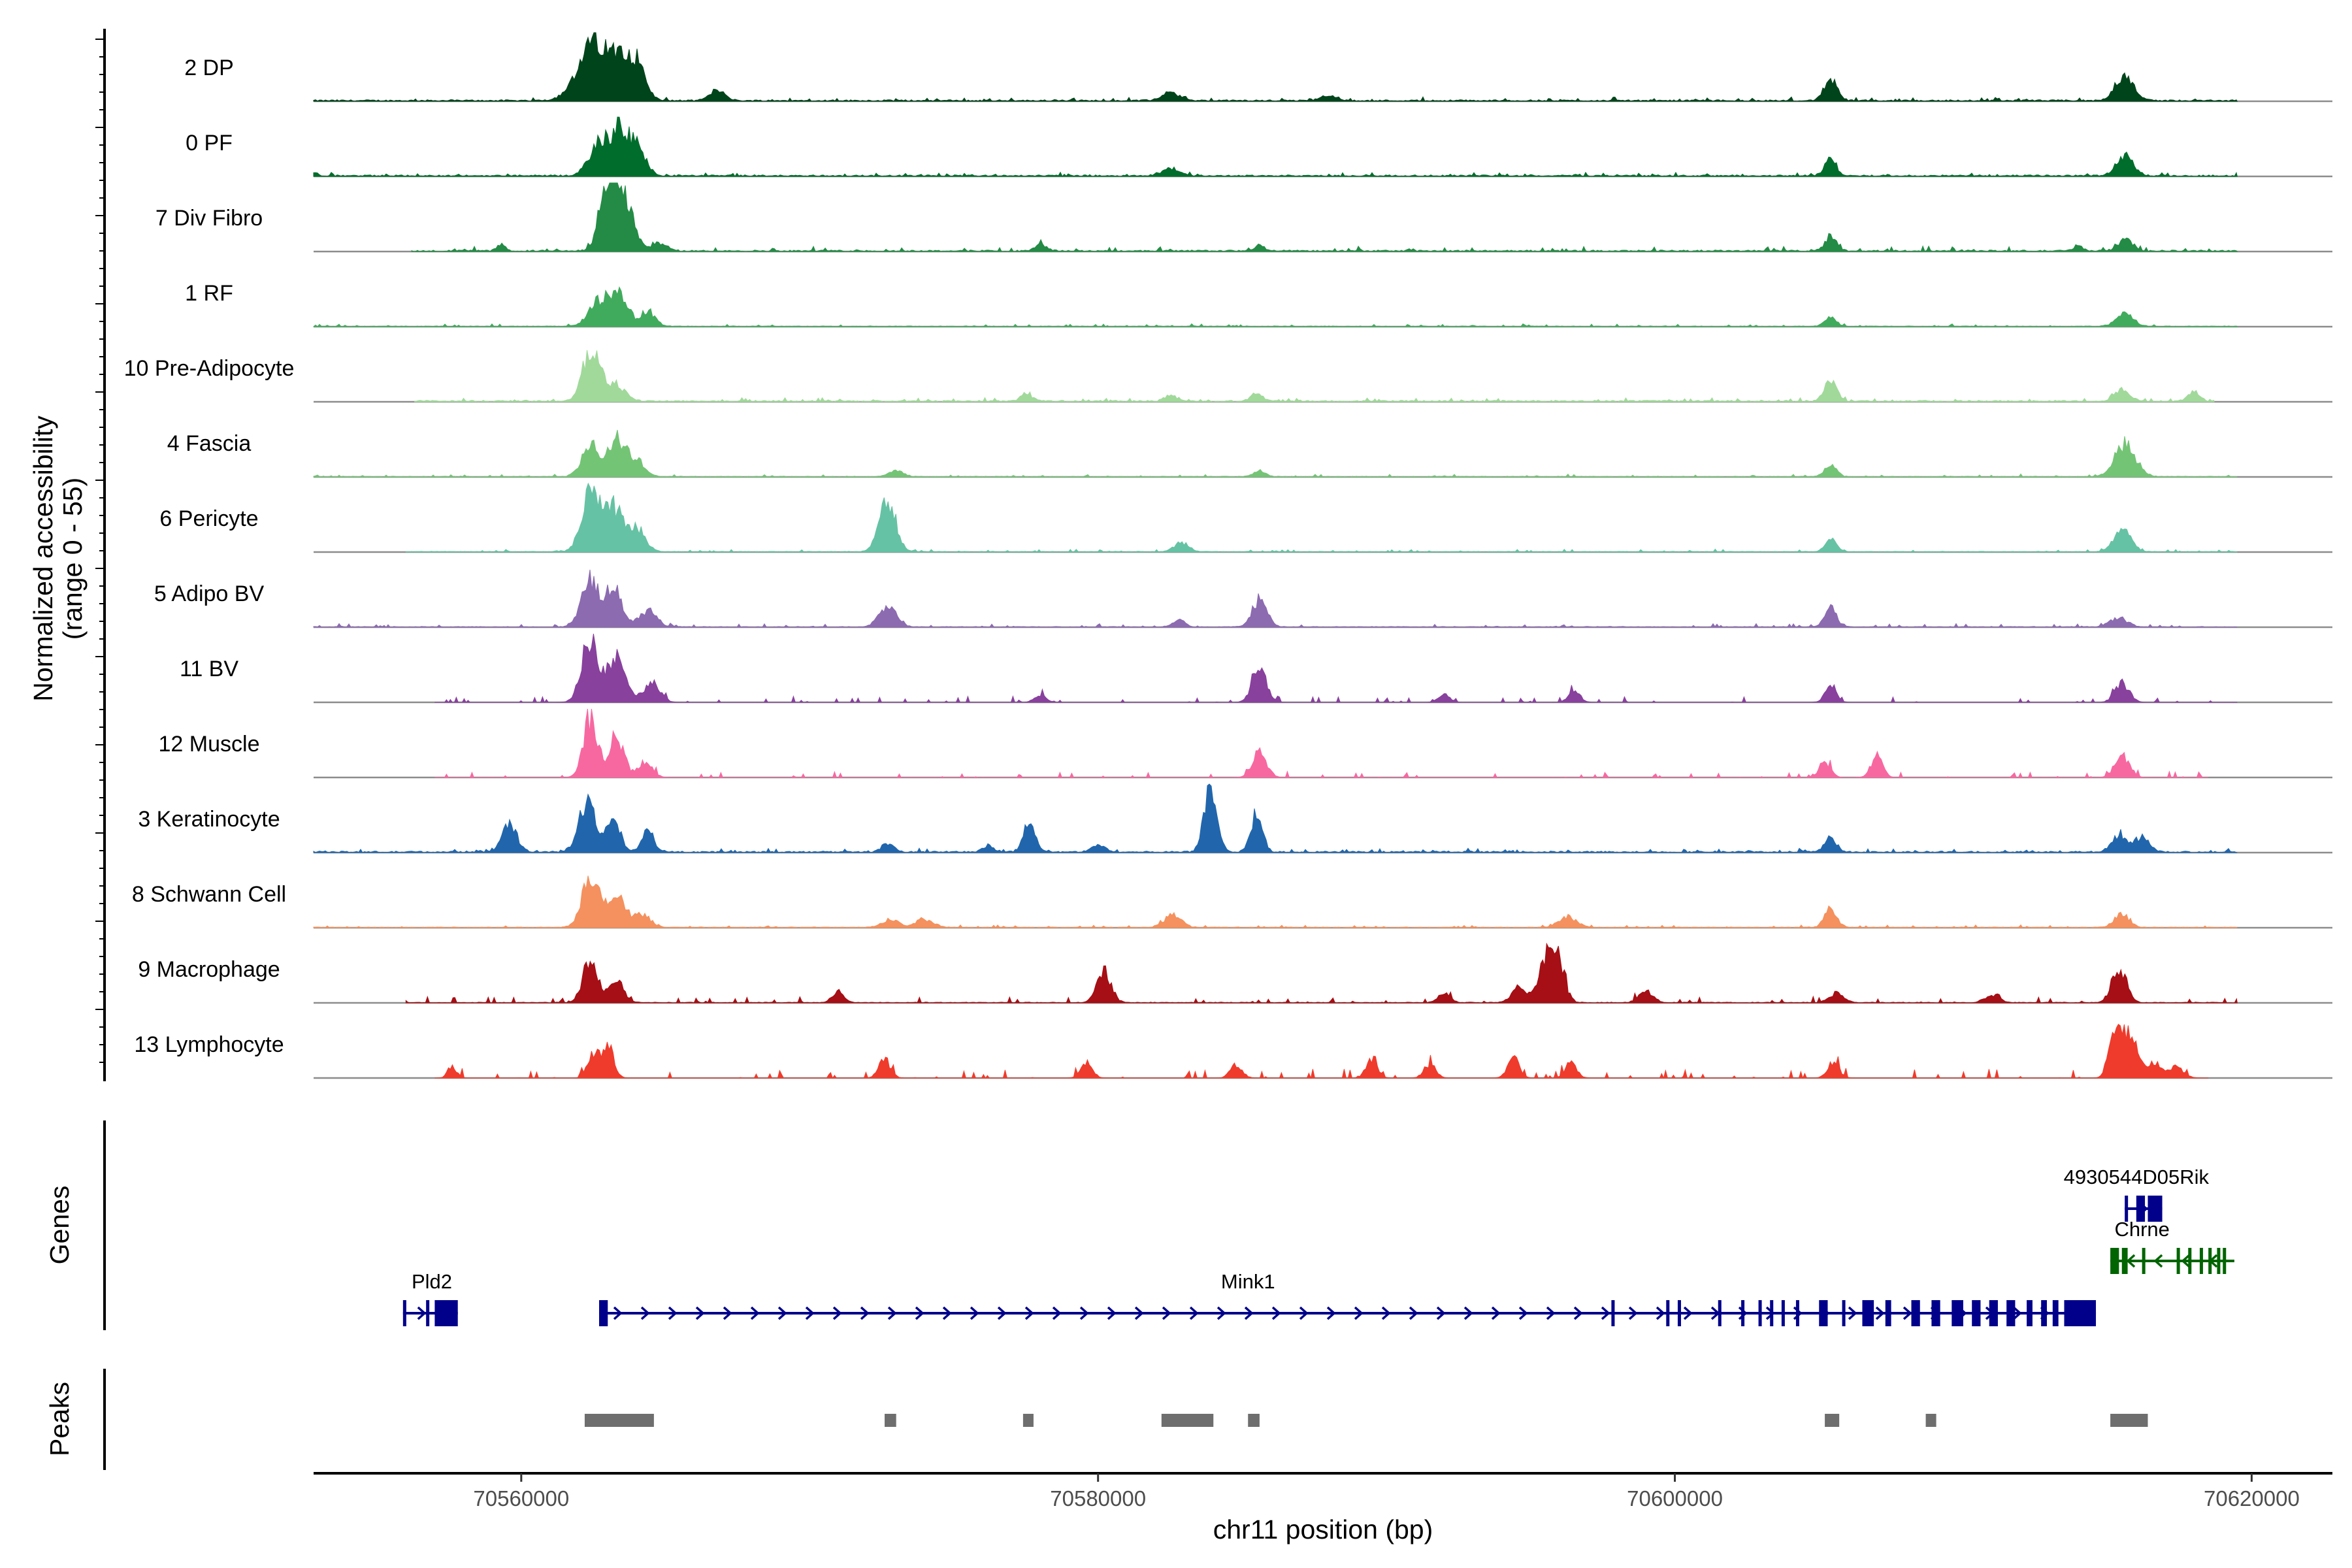 The height and width of the screenshot is (1568, 2352). What do you see at coordinates (1323, 1529) in the screenshot?
I see `x-axis-title: chr11 position (bp)` at bounding box center [1323, 1529].